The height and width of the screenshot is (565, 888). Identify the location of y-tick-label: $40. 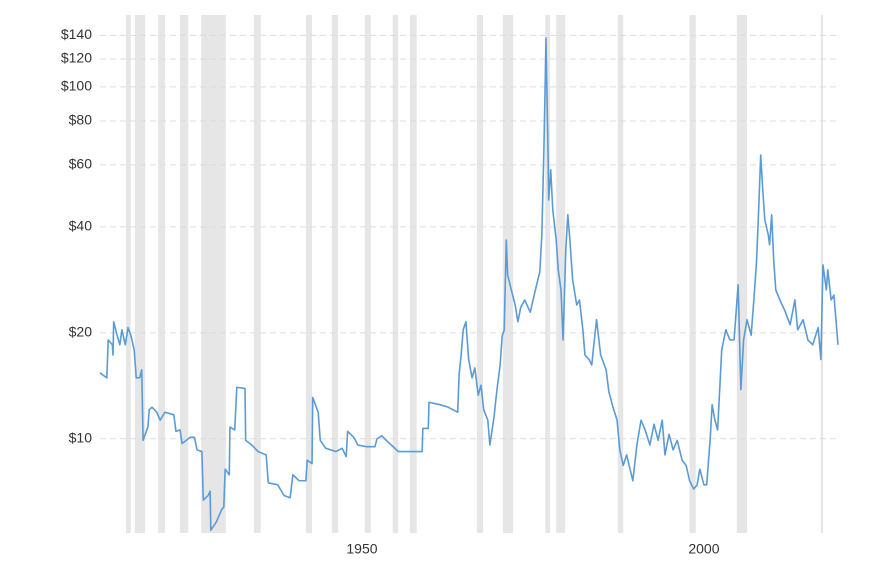
(81, 226).